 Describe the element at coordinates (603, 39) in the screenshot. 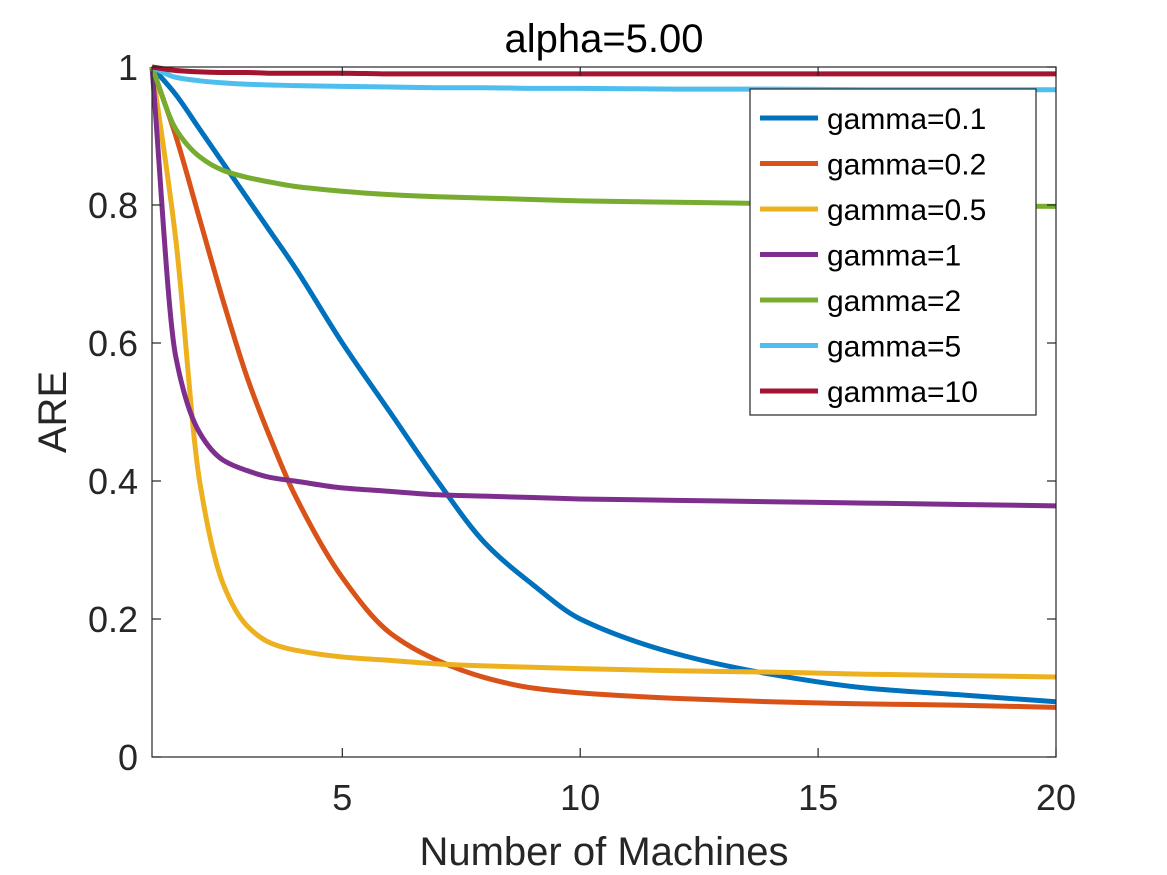

I see `chart-title: alpha=5.00` at that location.